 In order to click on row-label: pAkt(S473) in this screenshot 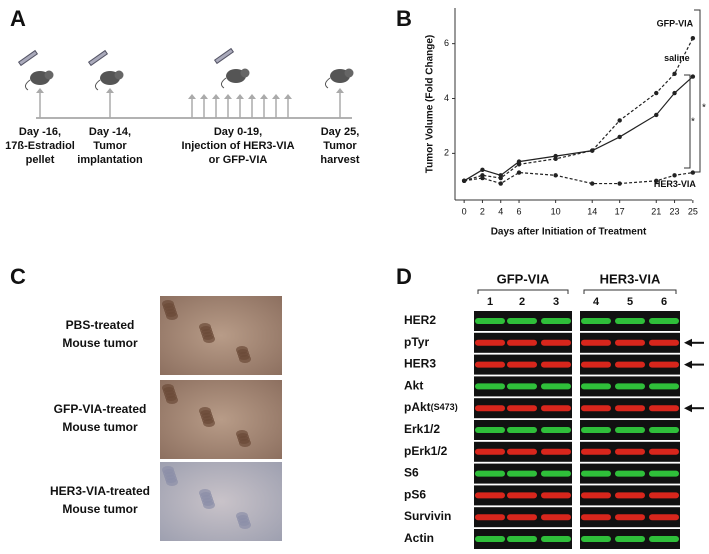, I will do `click(431, 407)`.